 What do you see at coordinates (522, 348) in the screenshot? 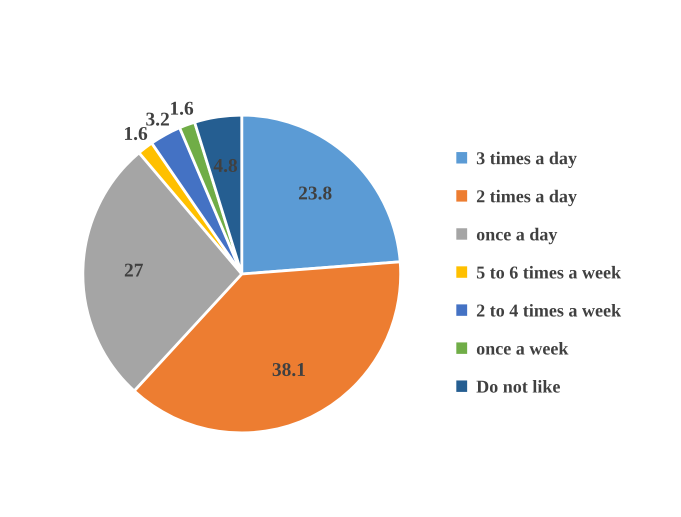
I see `legend-label: once a week` at bounding box center [522, 348].